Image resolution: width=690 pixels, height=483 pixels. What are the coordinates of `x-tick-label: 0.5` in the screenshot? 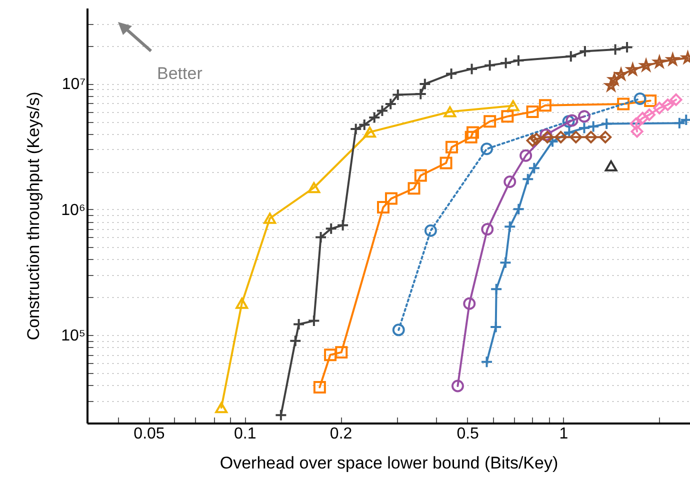 It's located at (468, 434).